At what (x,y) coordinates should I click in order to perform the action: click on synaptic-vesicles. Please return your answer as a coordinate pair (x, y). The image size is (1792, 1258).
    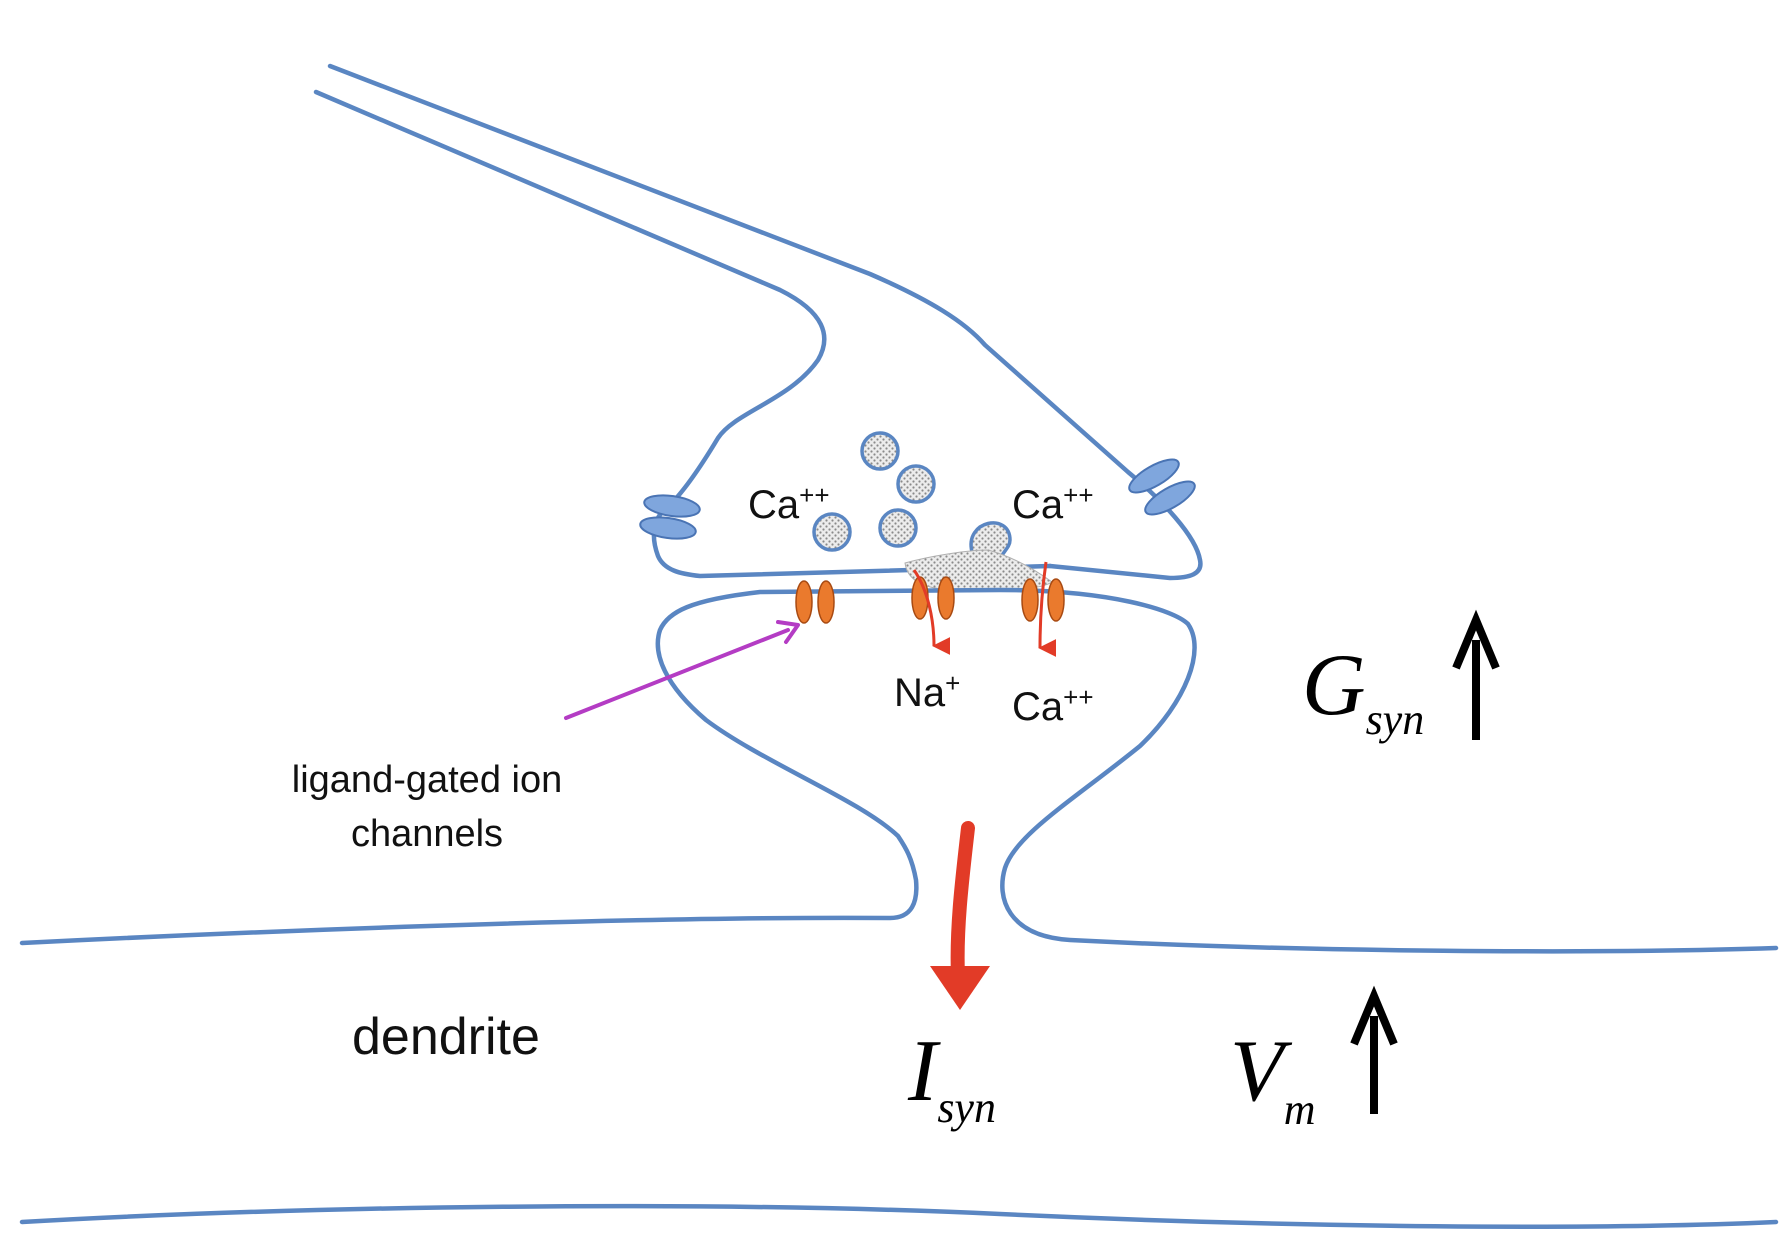
    Looking at the image, I should click on (874, 491).